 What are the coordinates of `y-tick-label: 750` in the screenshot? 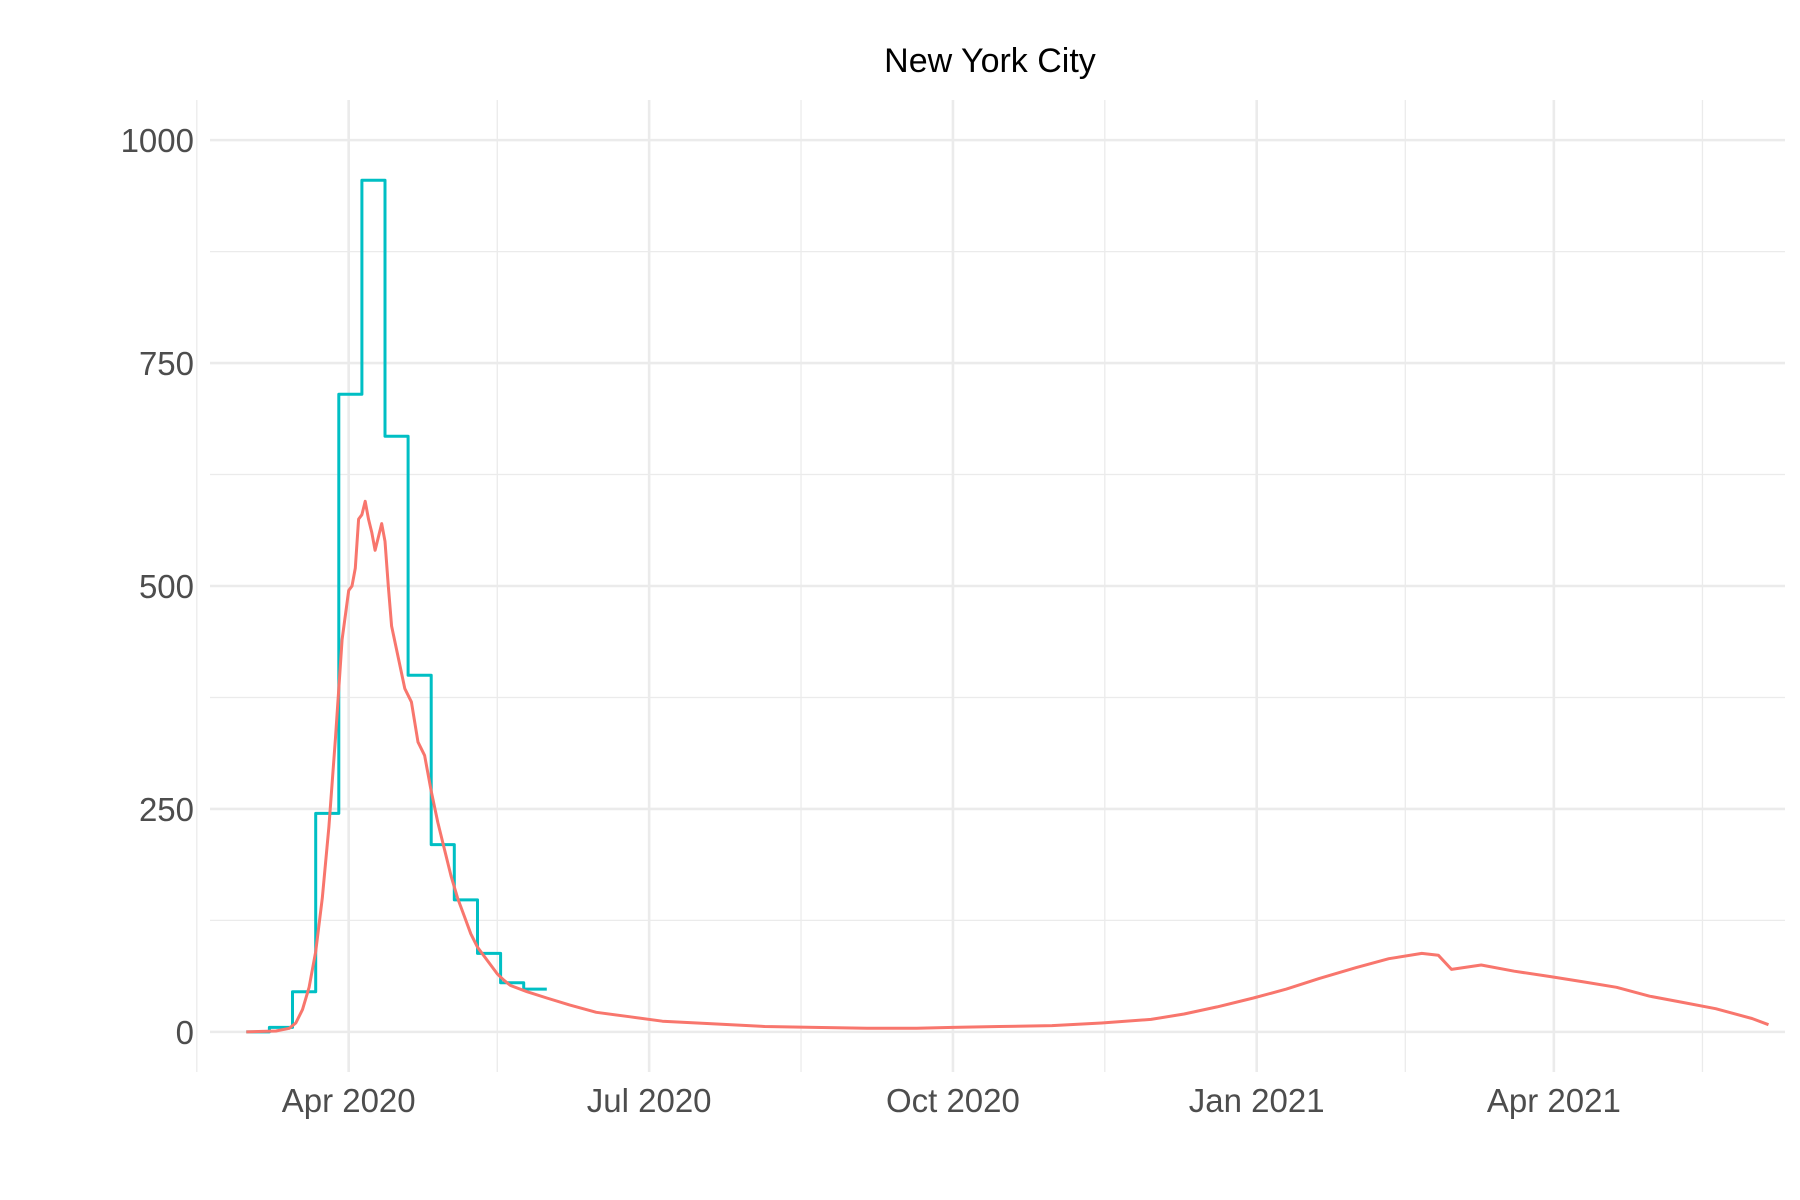 It's located at (166, 363).